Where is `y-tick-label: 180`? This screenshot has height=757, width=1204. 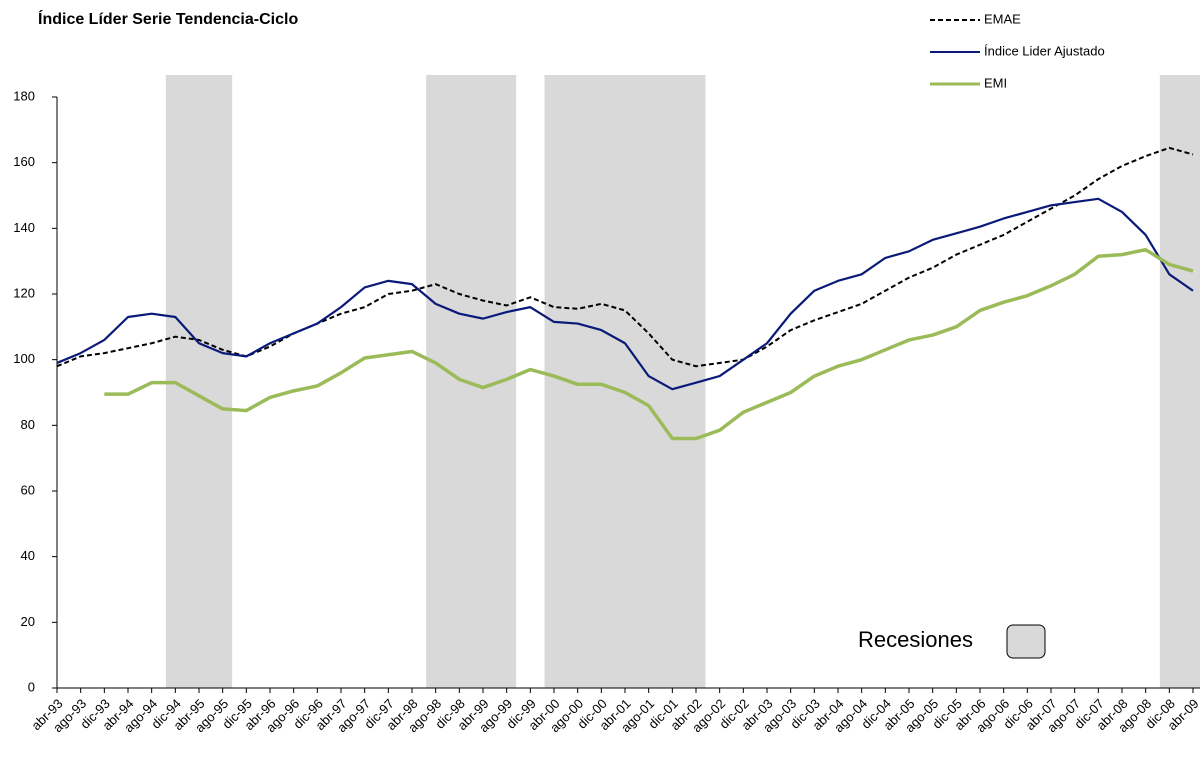
y-tick-label: 180 is located at coordinates (24, 95).